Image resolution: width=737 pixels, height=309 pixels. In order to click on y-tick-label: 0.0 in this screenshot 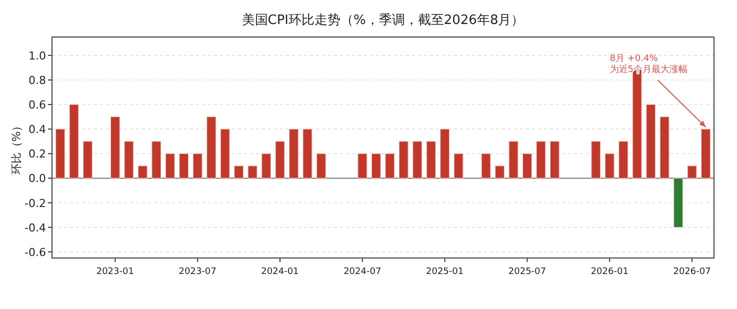, I will do `click(37, 179)`.